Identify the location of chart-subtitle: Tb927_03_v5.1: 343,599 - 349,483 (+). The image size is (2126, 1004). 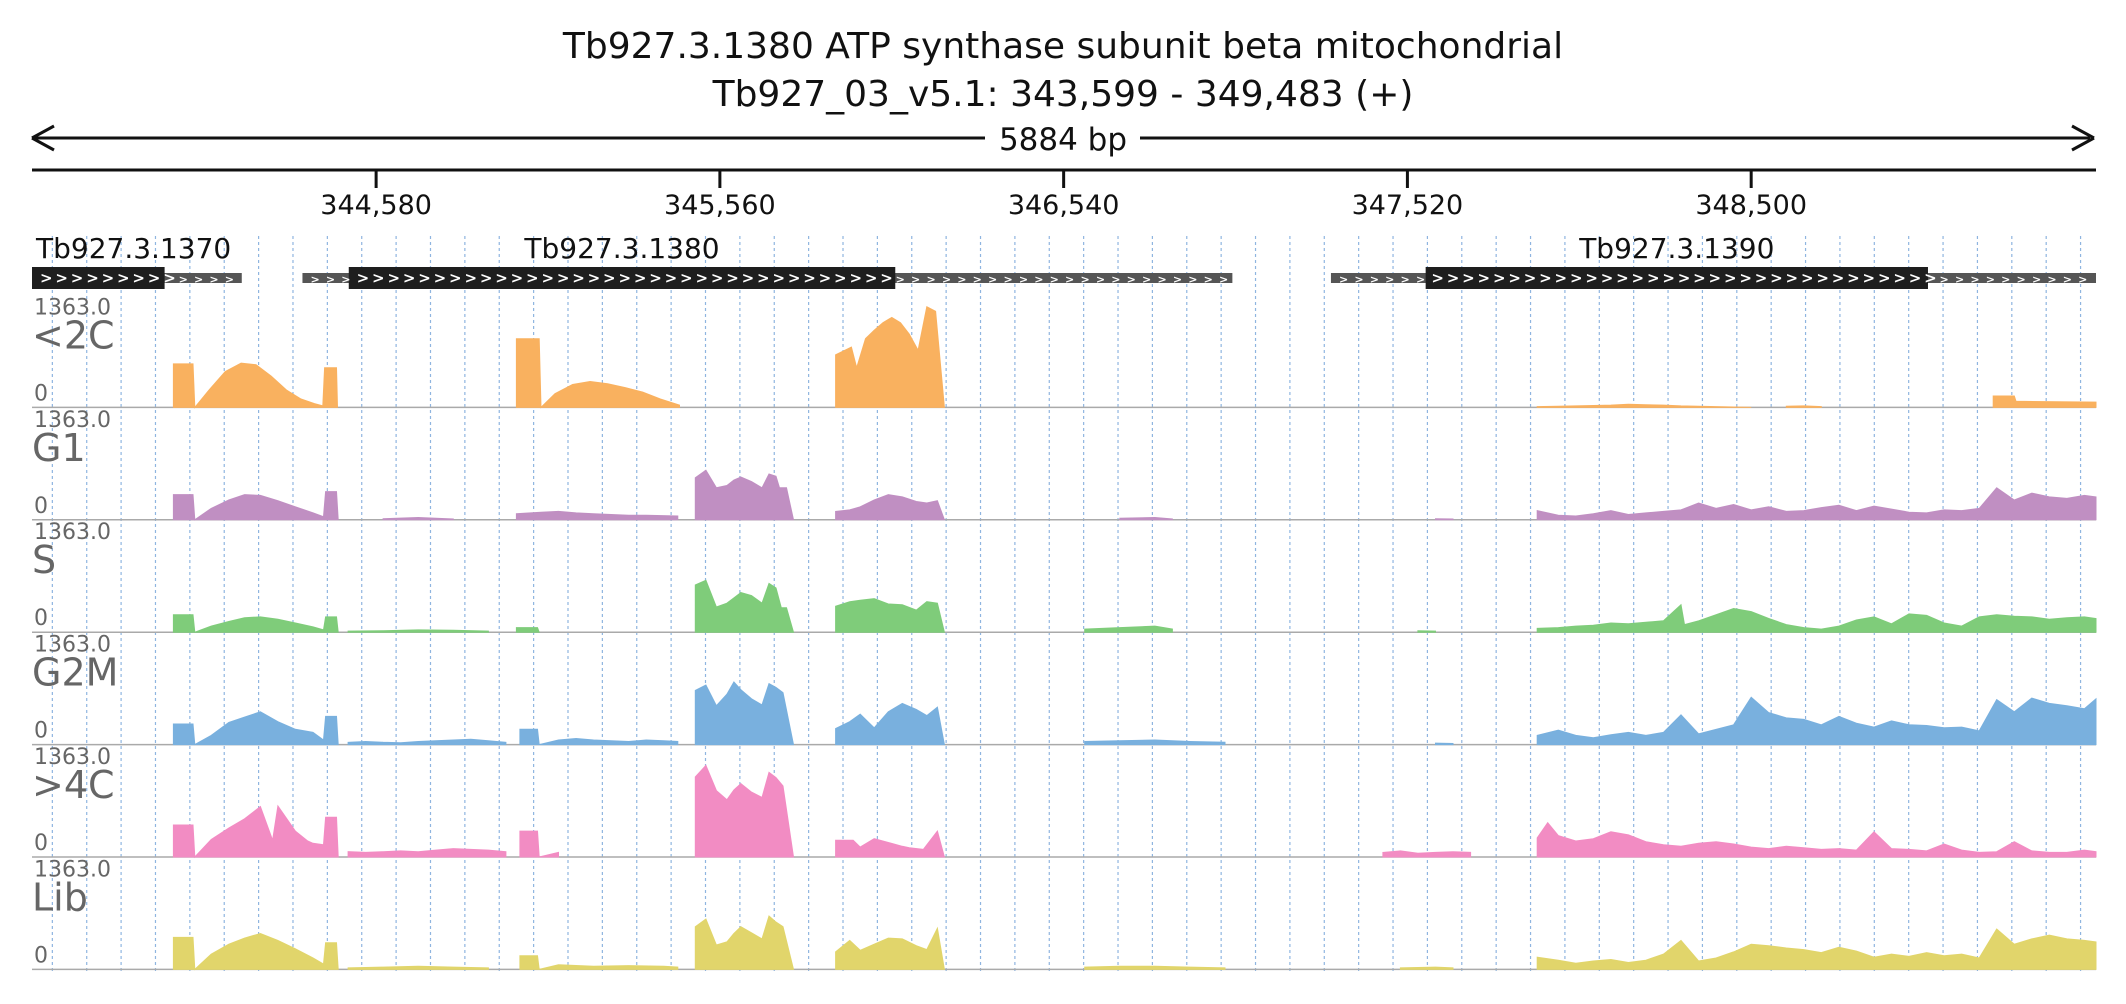
(1063, 94).